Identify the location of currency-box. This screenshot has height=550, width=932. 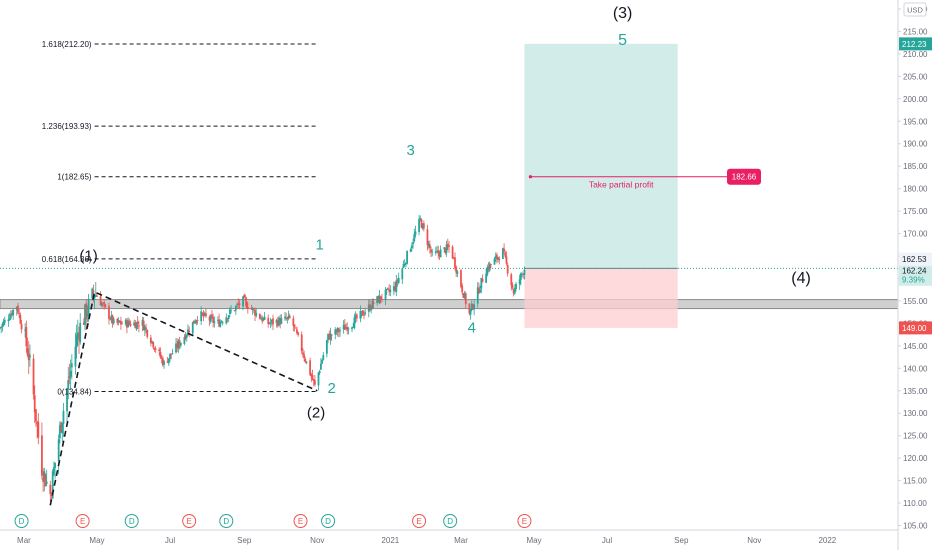
(915, 9).